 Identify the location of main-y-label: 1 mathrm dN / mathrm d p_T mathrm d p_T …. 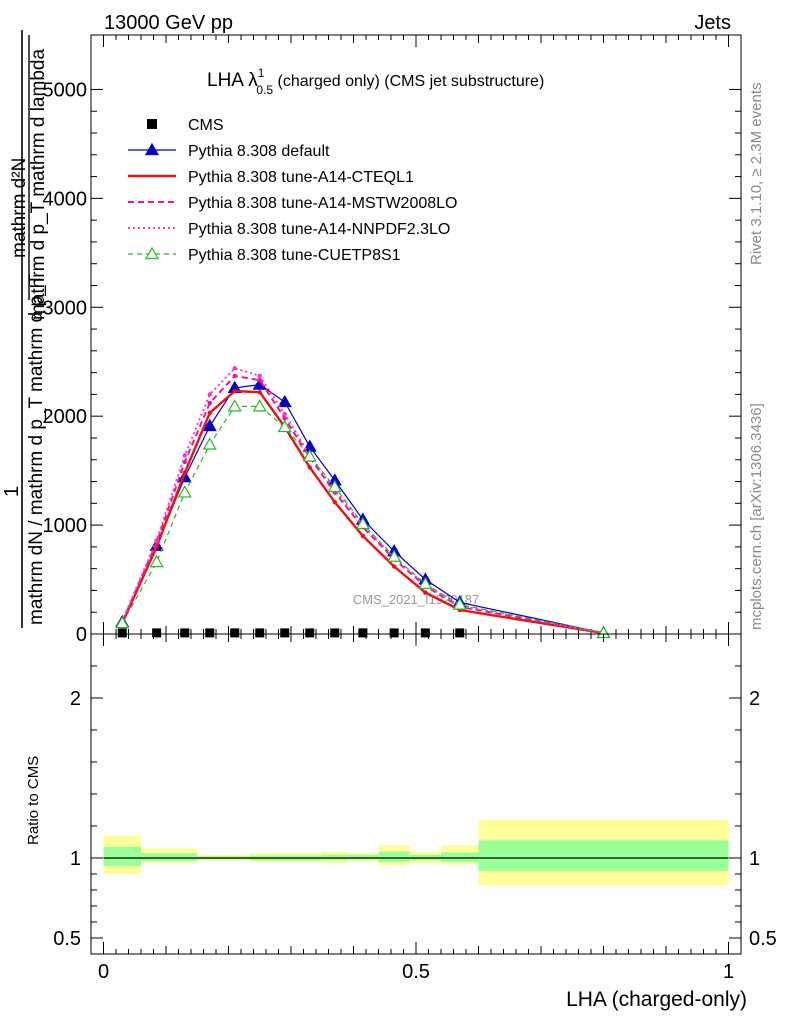
(25, 329).